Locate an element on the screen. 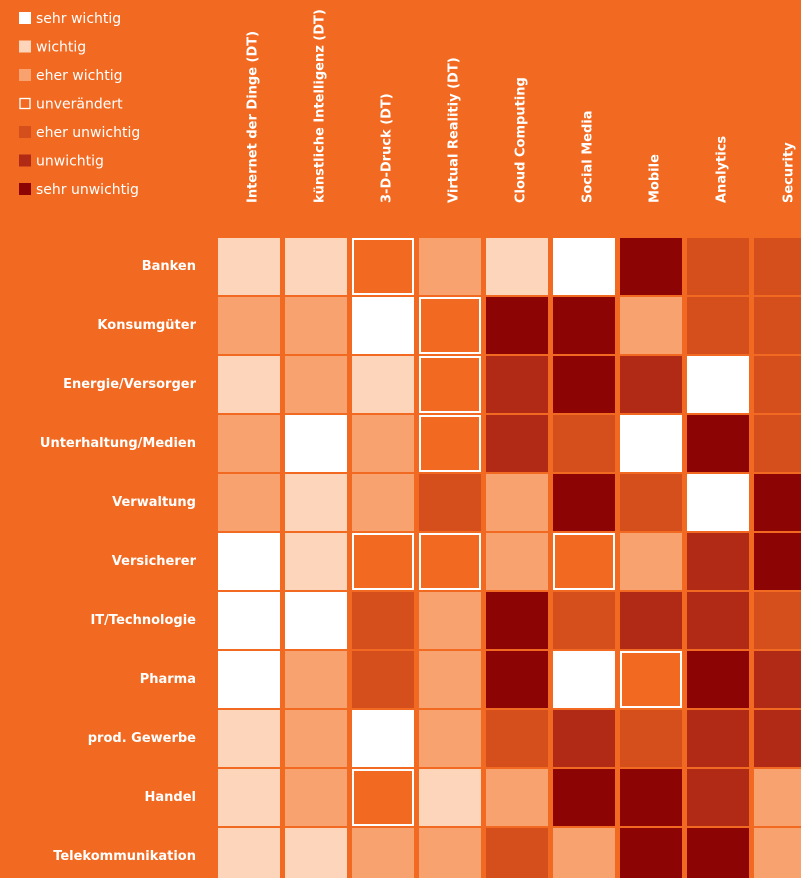  column-header: Cloud Computing is located at coordinates (521, 140).